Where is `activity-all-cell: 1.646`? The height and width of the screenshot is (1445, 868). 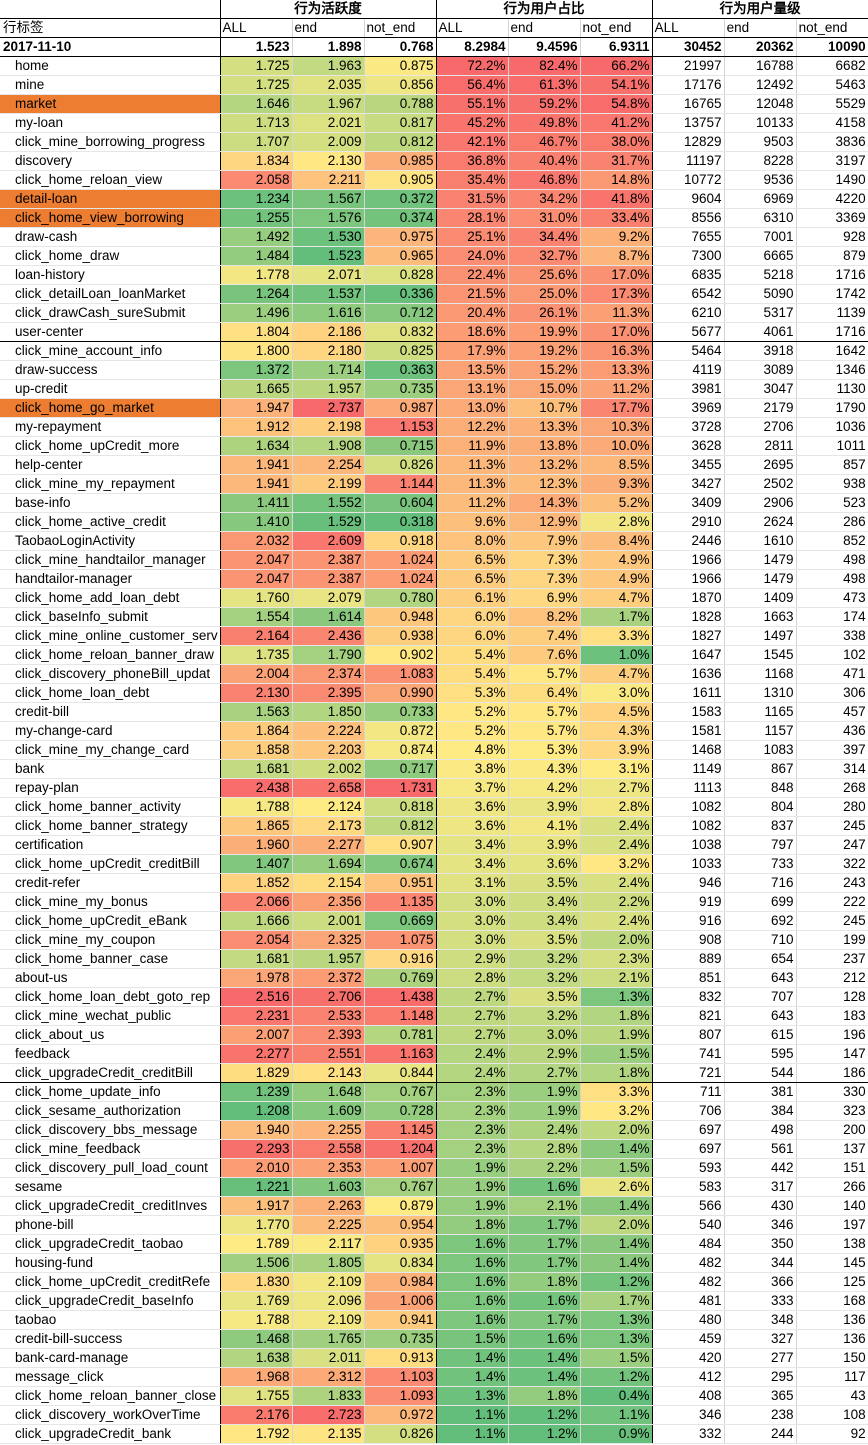 activity-all-cell: 1.646 is located at coordinates (256, 104).